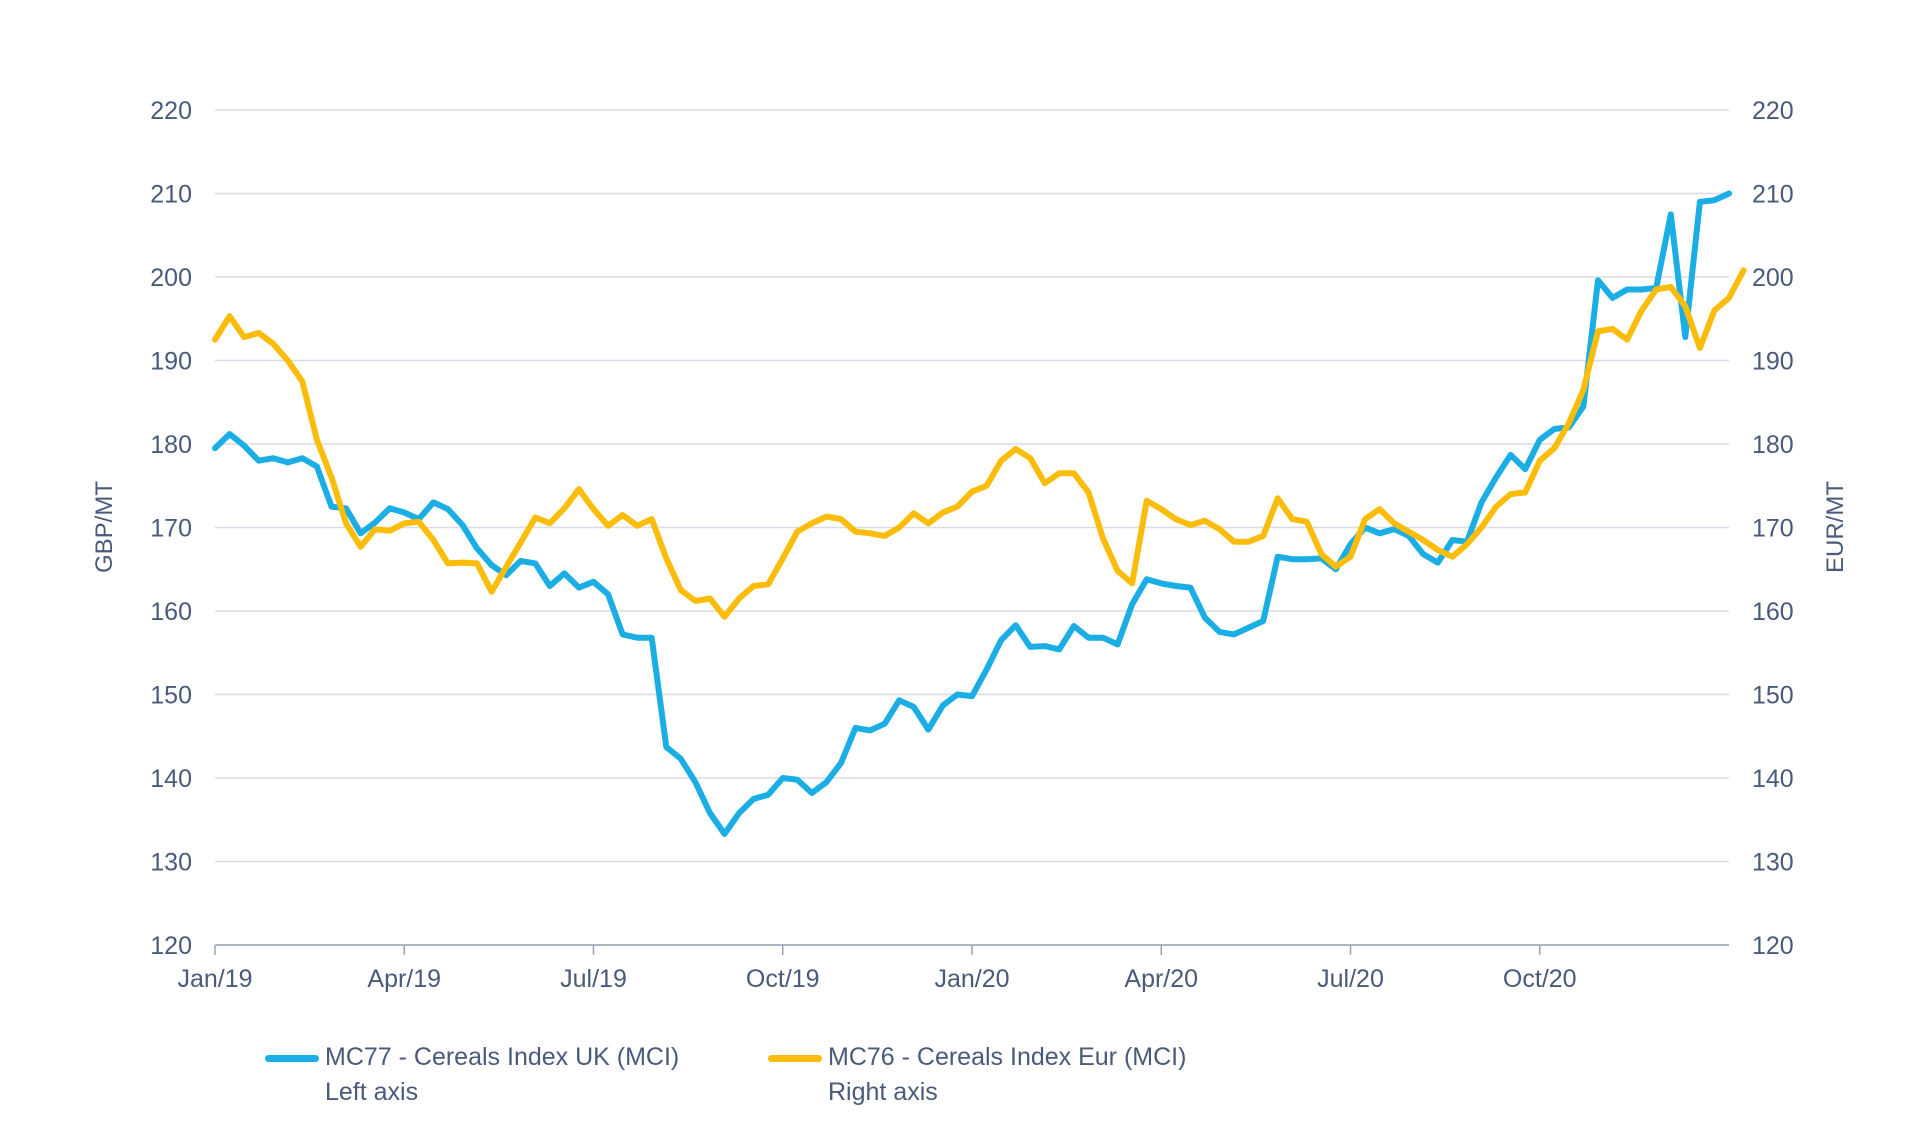 This screenshot has width=1920, height=1142. I want to click on right-y-axis: 120 130 140 150 160 170 180 190 200 210 220, so click(1773, 528).